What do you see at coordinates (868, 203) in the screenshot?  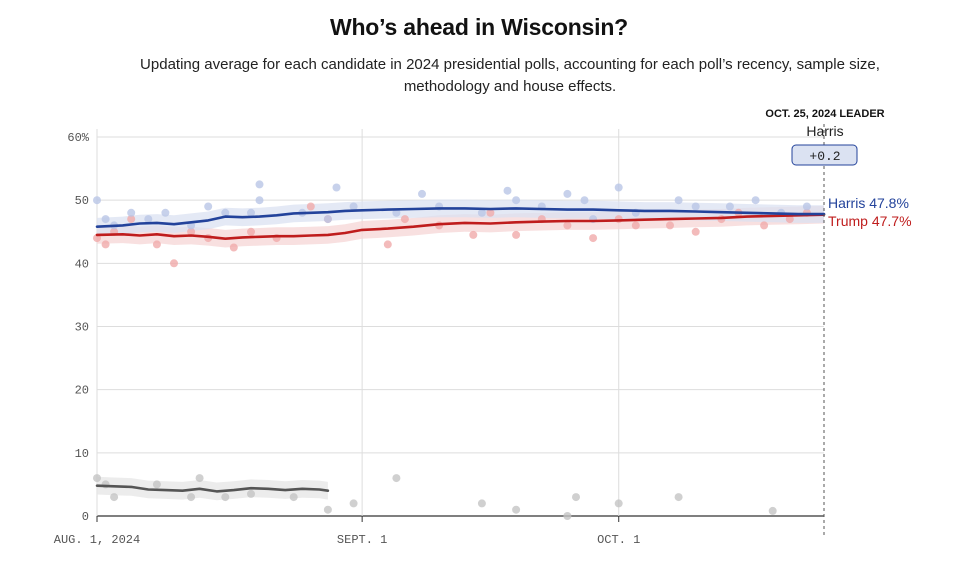 I see `end-label-harris: Harris 47.8%` at bounding box center [868, 203].